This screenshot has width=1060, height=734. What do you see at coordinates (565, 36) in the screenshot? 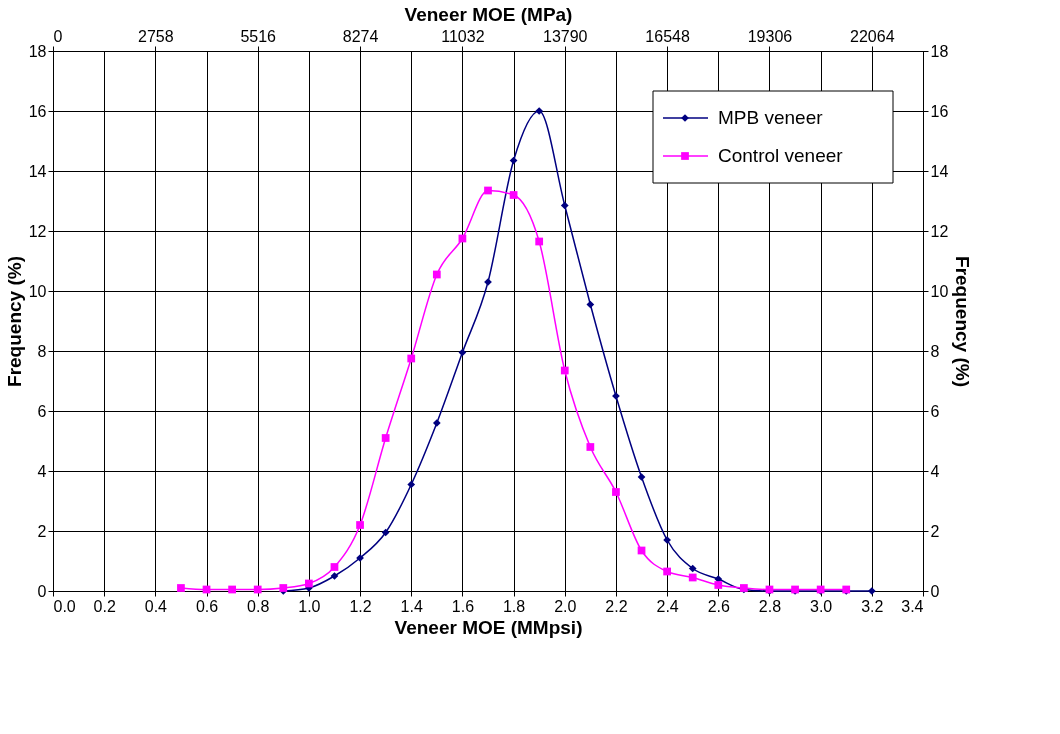
I see `x2-tick-label: 13790` at bounding box center [565, 36].